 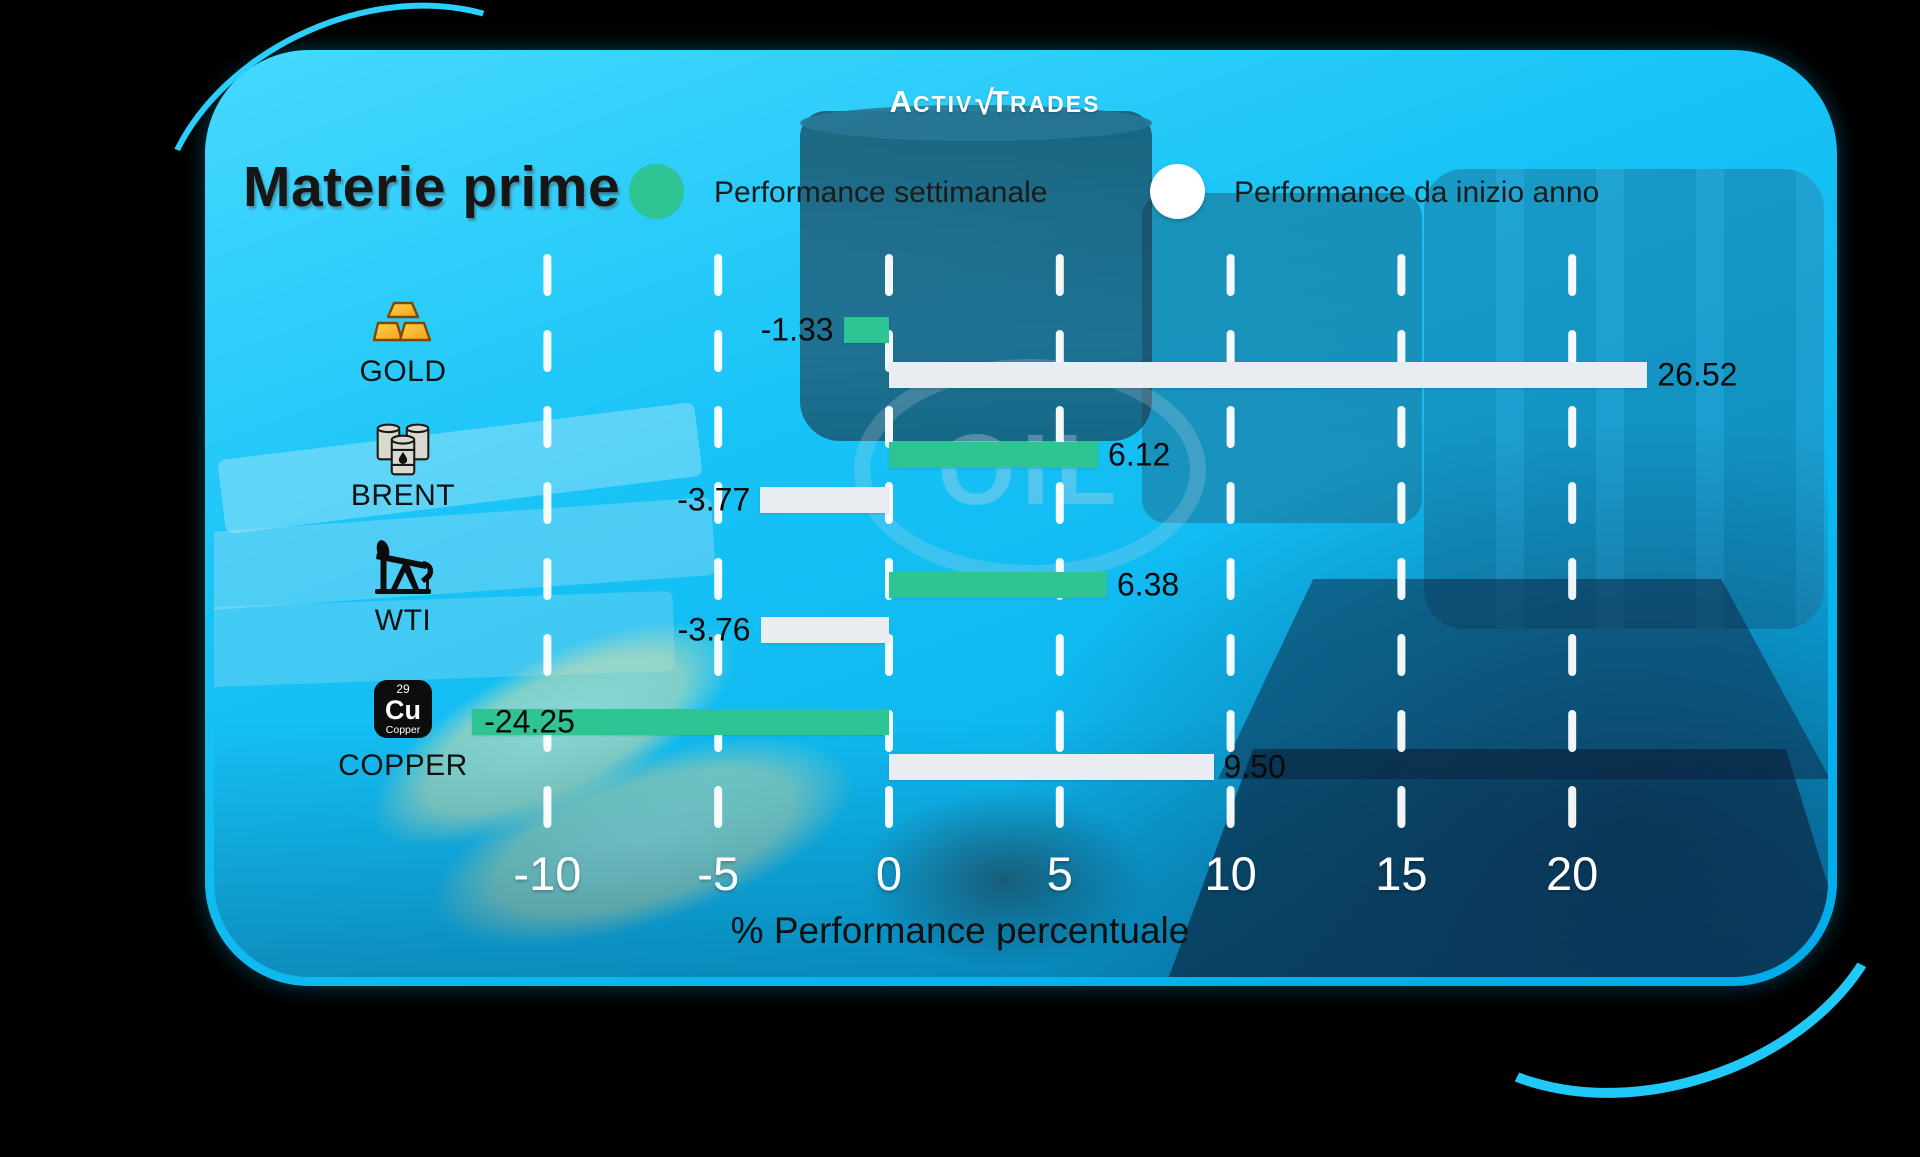 I want to click on copper-ytd-value: 9.50, so click(x=1254, y=766).